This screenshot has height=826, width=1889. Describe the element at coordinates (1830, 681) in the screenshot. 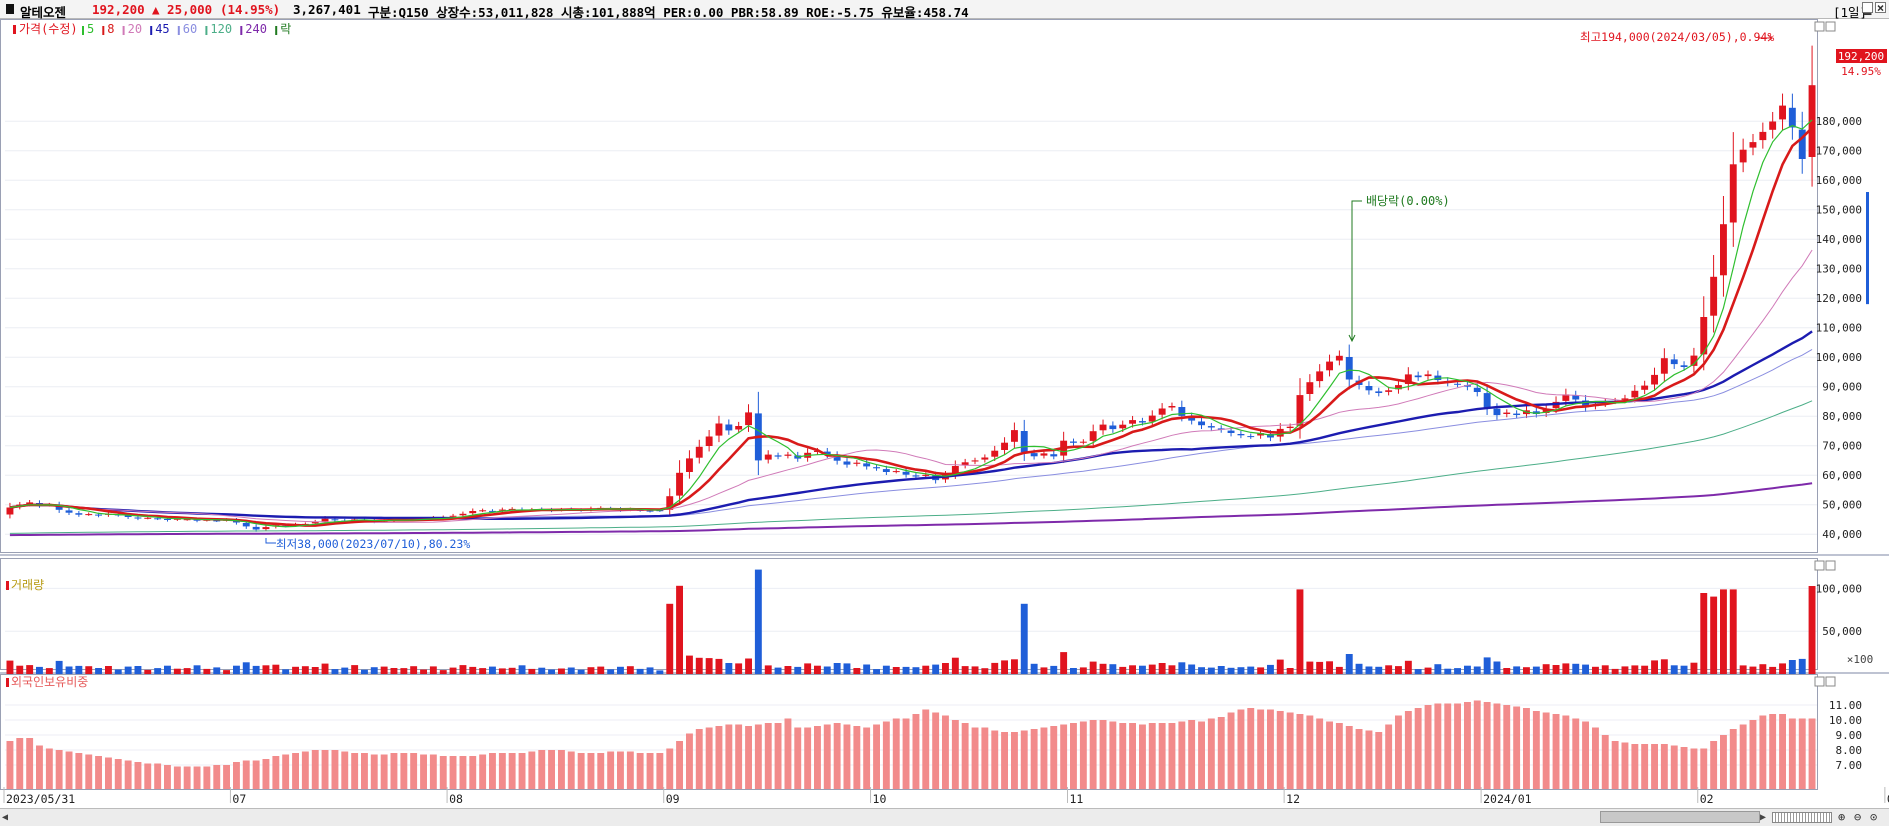

I see `panel-close-icon` at that location.